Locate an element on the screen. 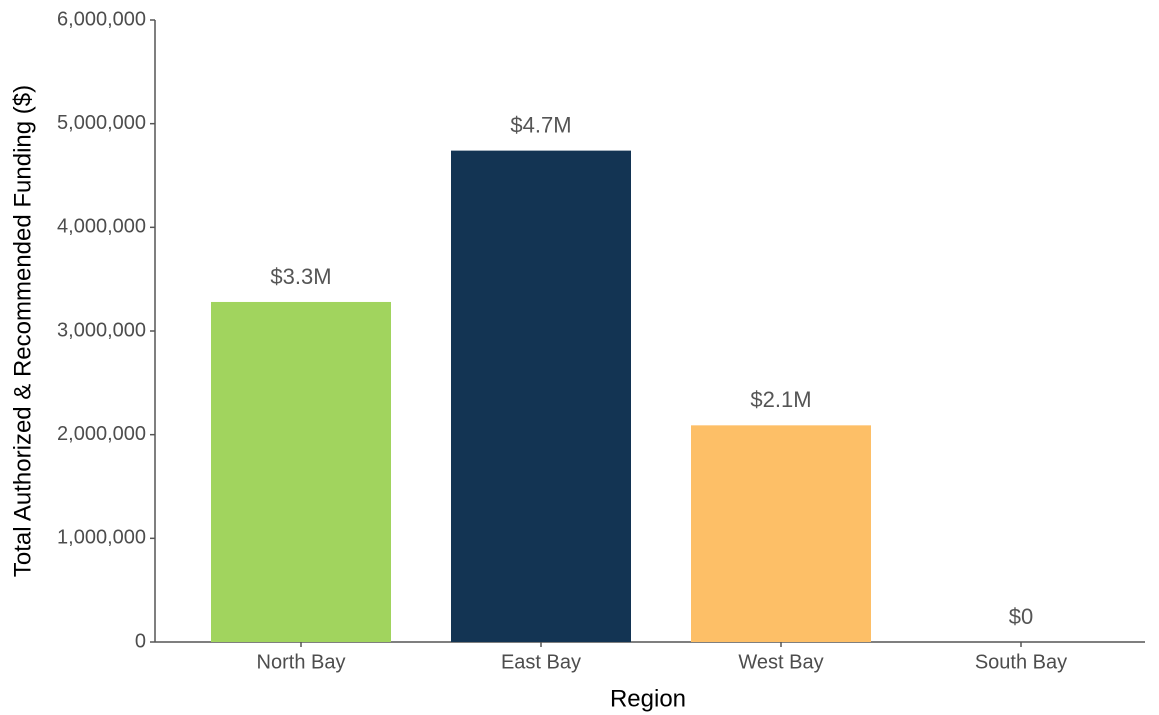 This screenshot has width=1159, height=715. value-label: $0 is located at coordinates (1021, 616).